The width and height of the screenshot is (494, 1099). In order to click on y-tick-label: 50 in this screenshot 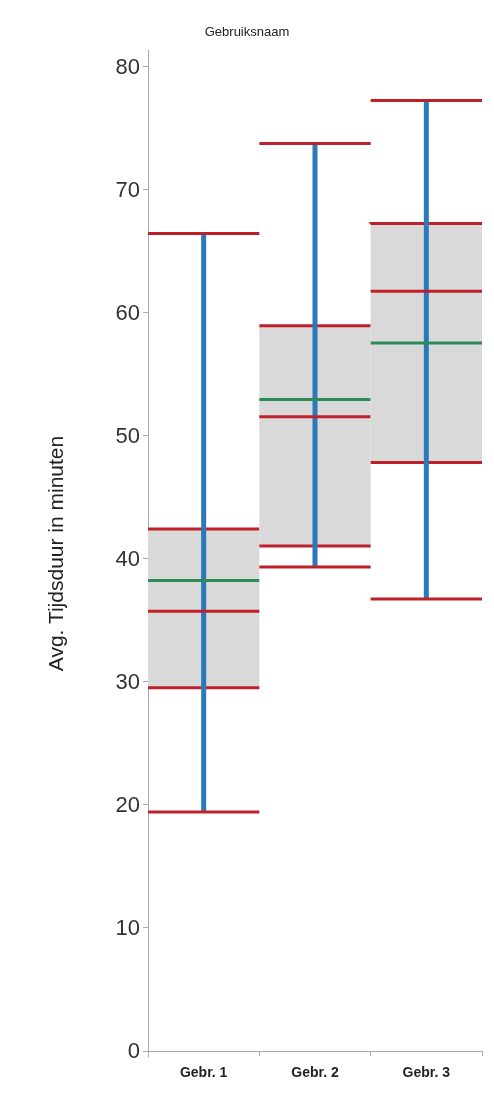, I will do `click(127, 435)`.